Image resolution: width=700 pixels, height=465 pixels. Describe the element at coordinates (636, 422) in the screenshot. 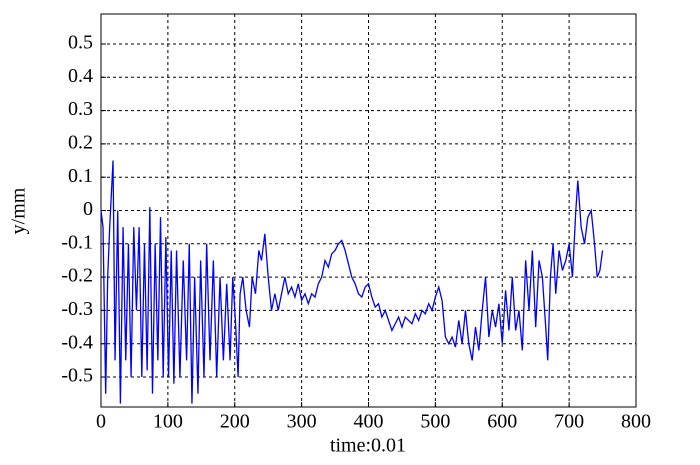

I see `x-tick-label: 800` at that location.